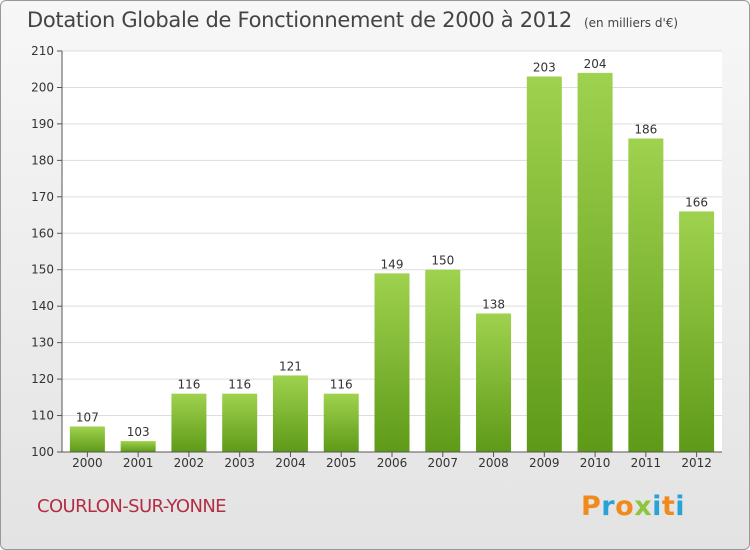 The width and height of the screenshot is (750, 550). Describe the element at coordinates (442, 261) in the screenshot. I see `data-label: 150` at that location.